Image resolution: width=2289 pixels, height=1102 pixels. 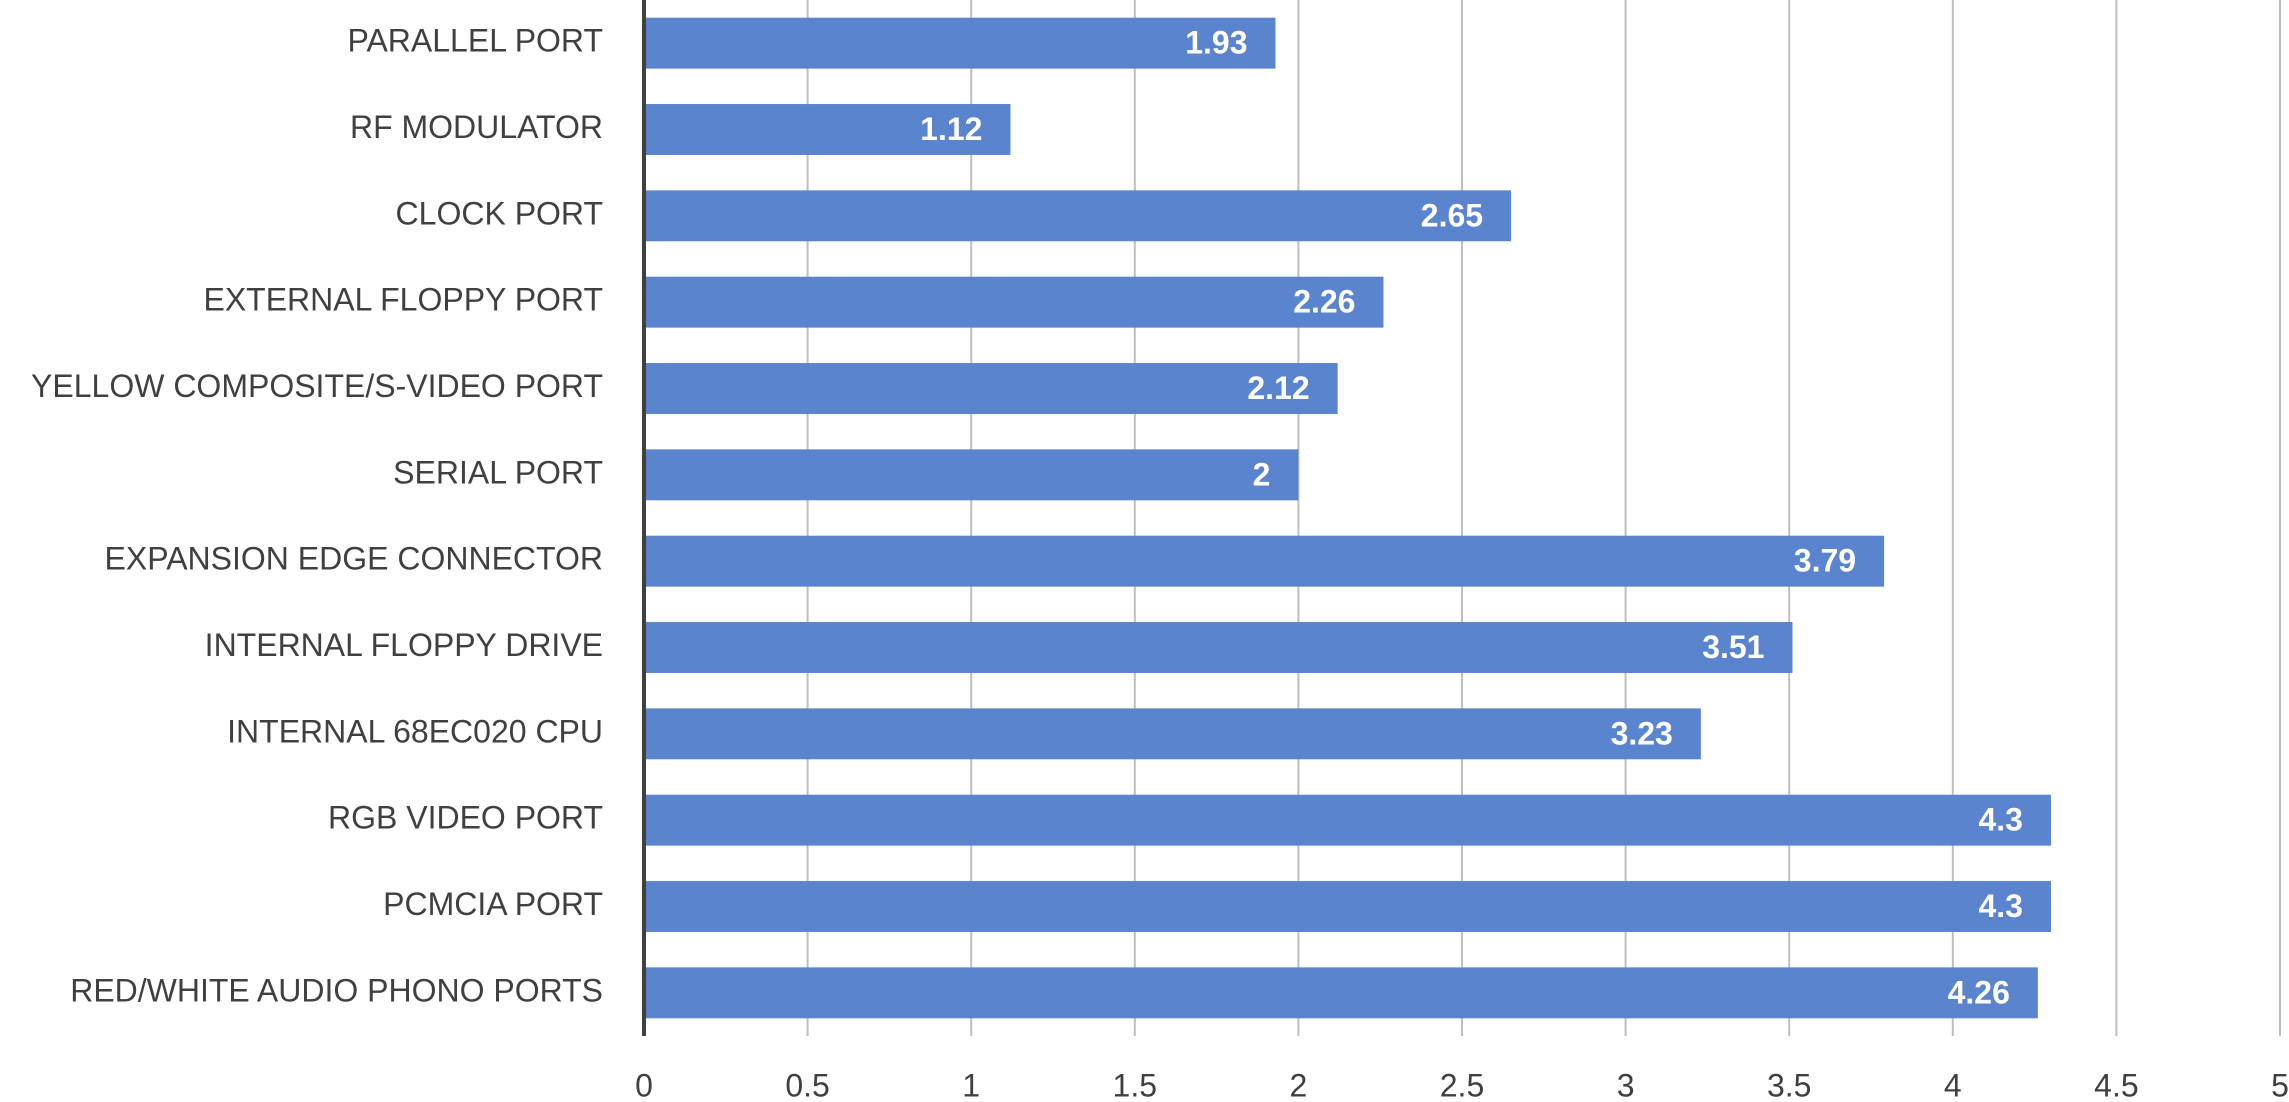 What do you see at coordinates (1825, 561) in the screenshot?
I see `data-label: 3.79` at bounding box center [1825, 561].